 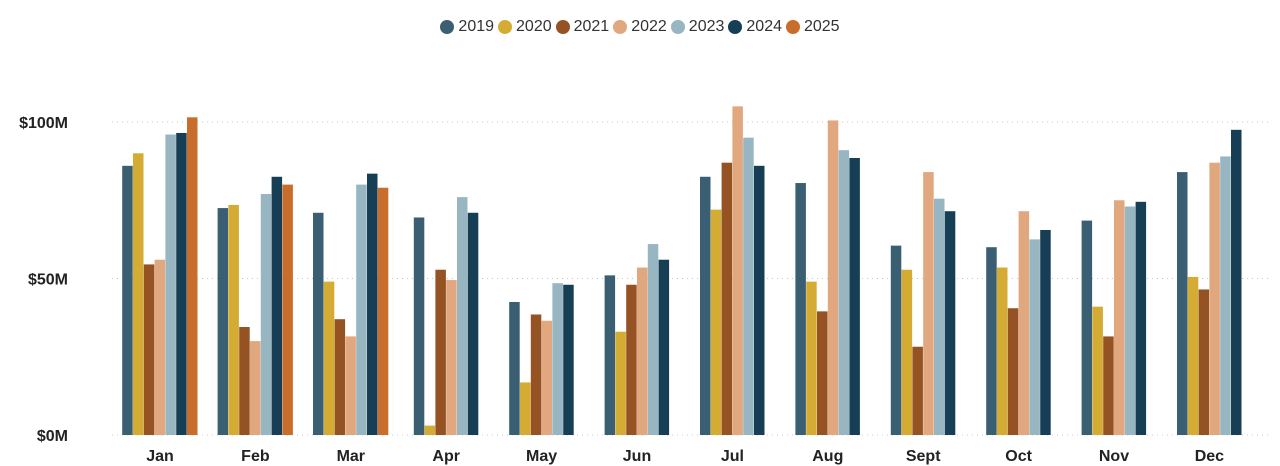 What do you see at coordinates (610, 355) in the screenshot?
I see `bar-jun-2019` at bounding box center [610, 355].